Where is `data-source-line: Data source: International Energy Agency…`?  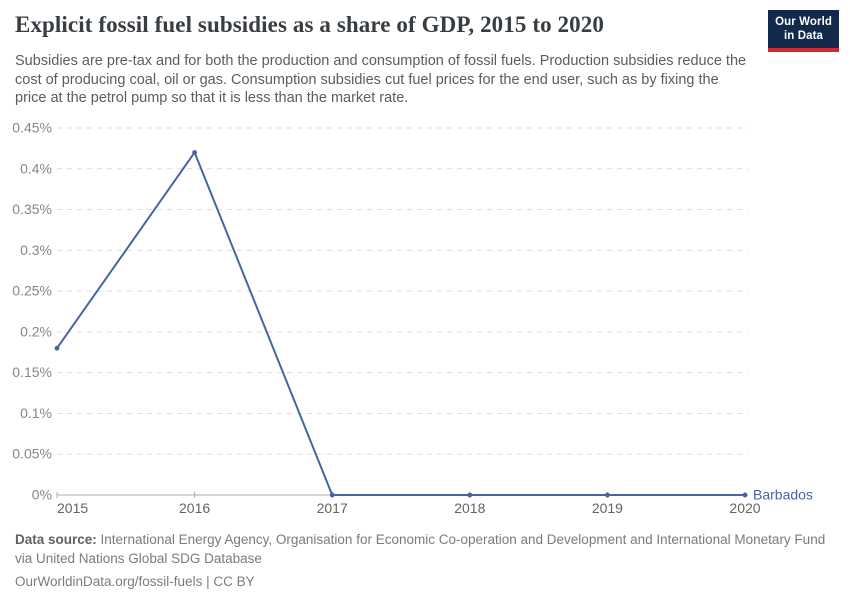
data-source-line: Data source: International Energy Agency… is located at coordinates (424, 549).